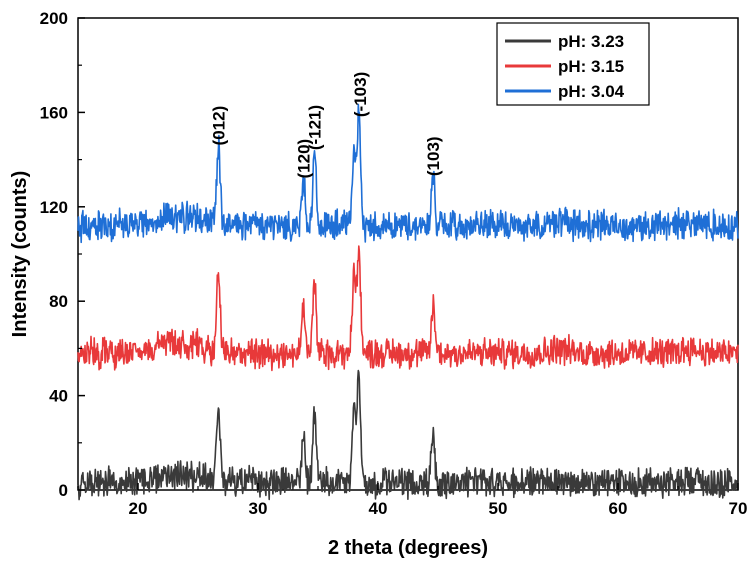  I want to click on legend: pH: 3.23 pH: 3.15 pH: 3.04, so click(573, 64).